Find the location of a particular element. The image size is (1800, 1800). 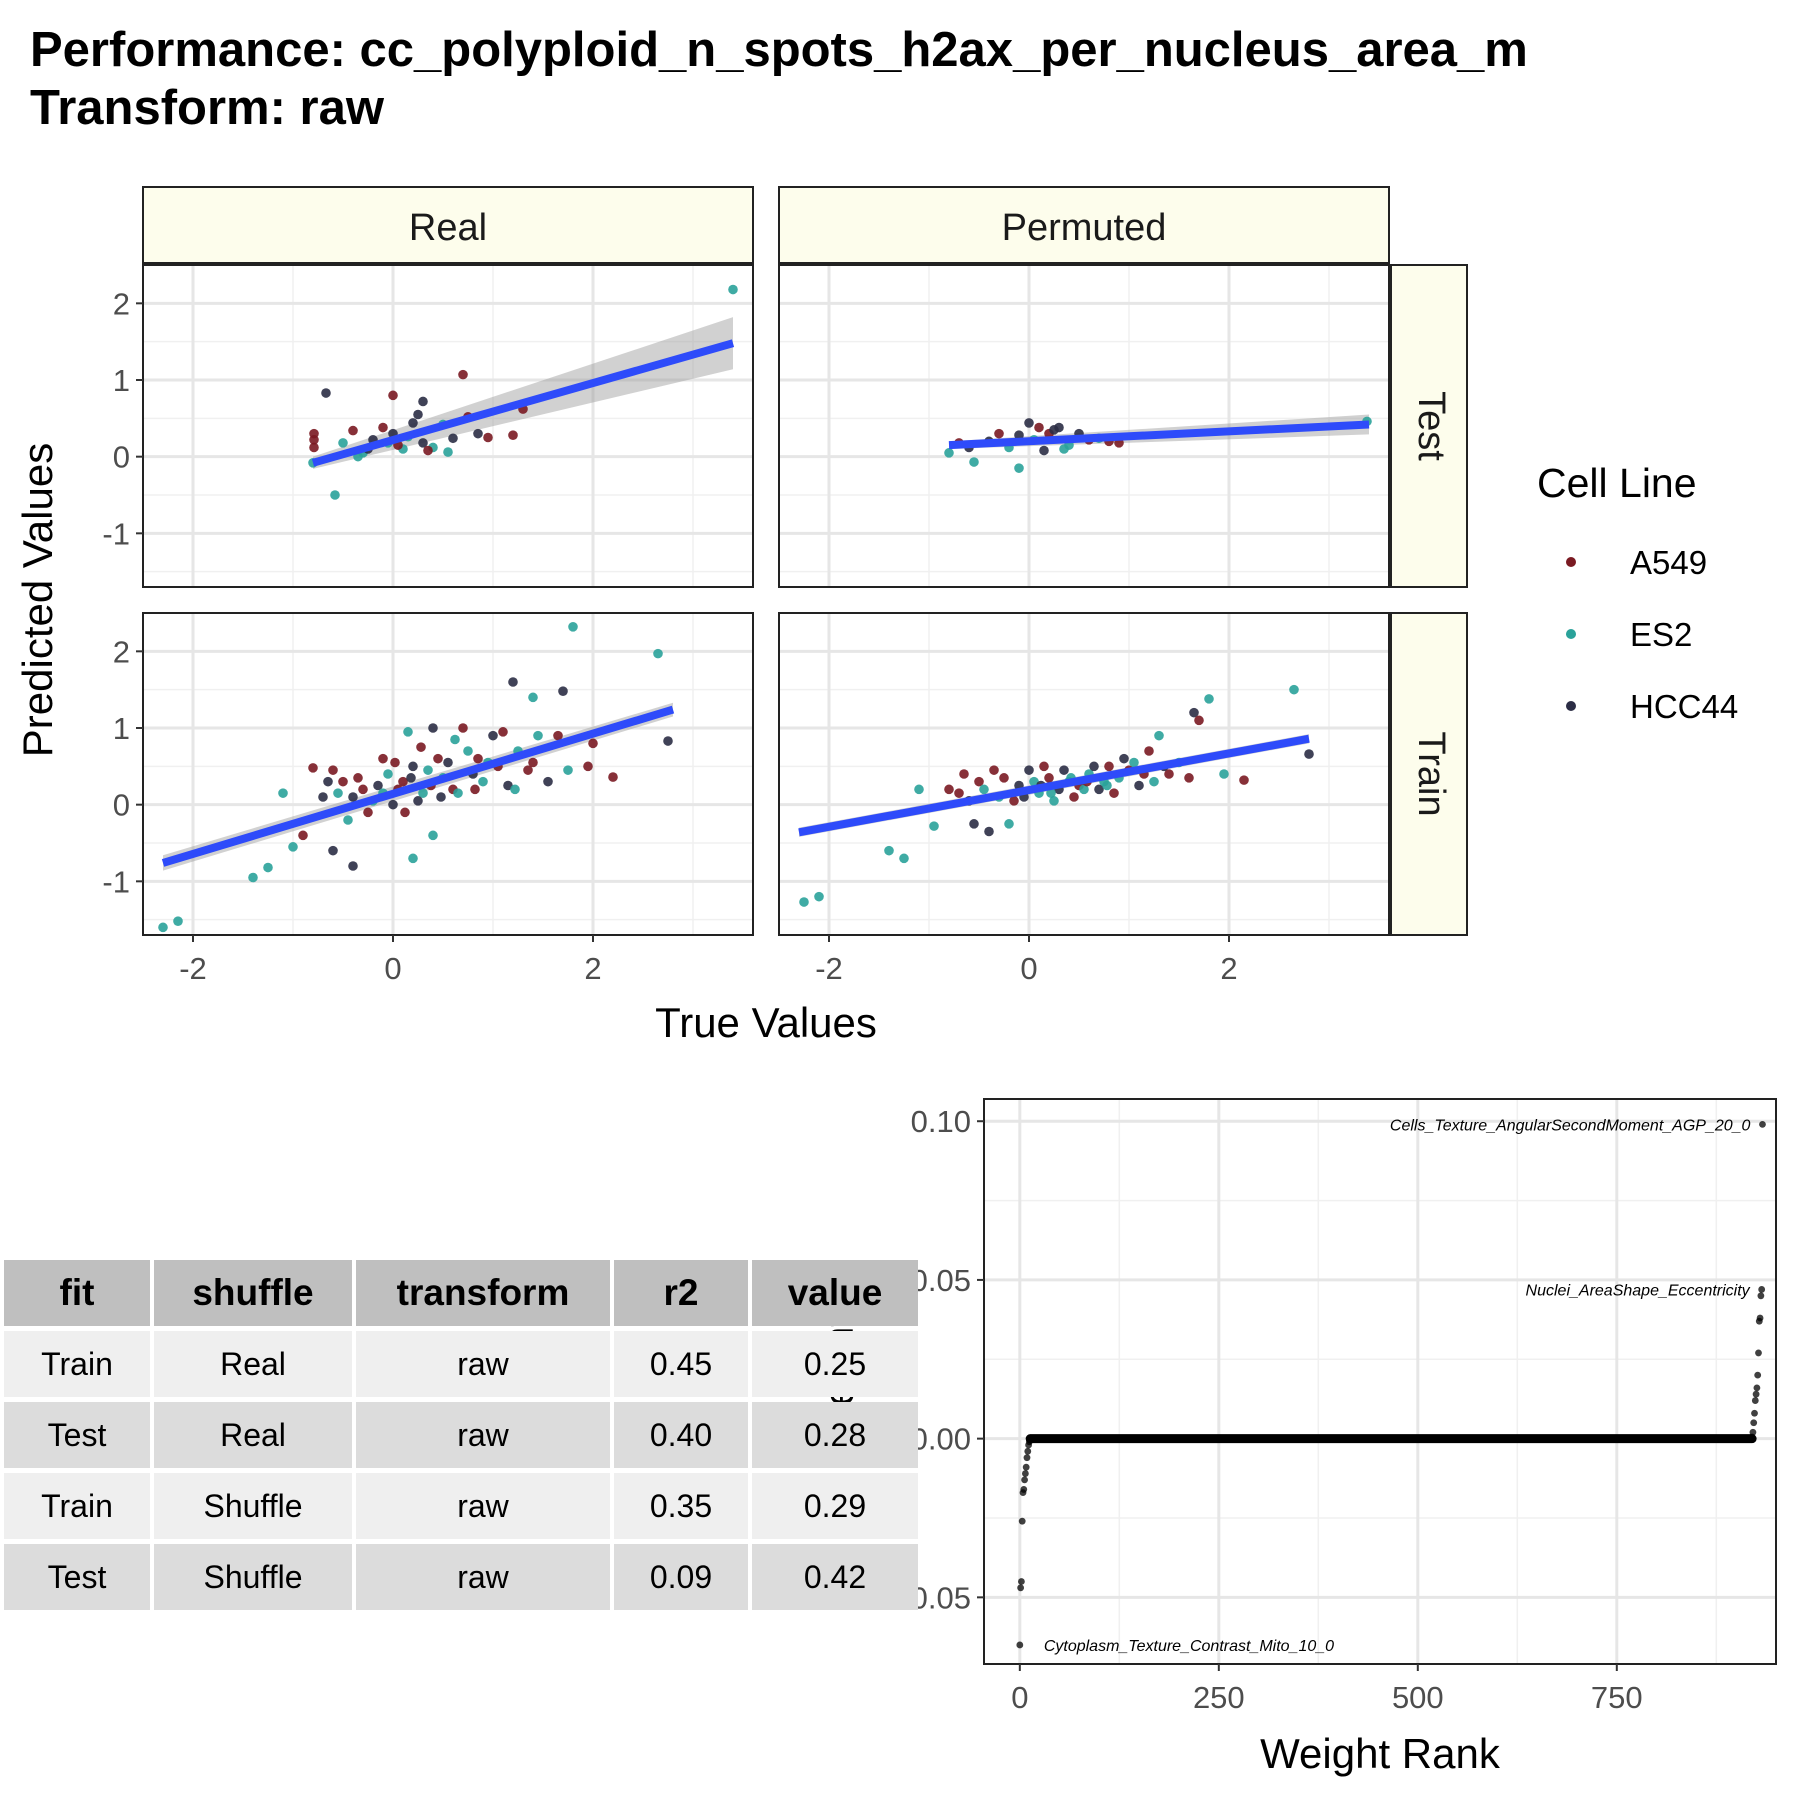

table-row: Test Real raw 0.40 0.28 is located at coordinates (461, 1435).